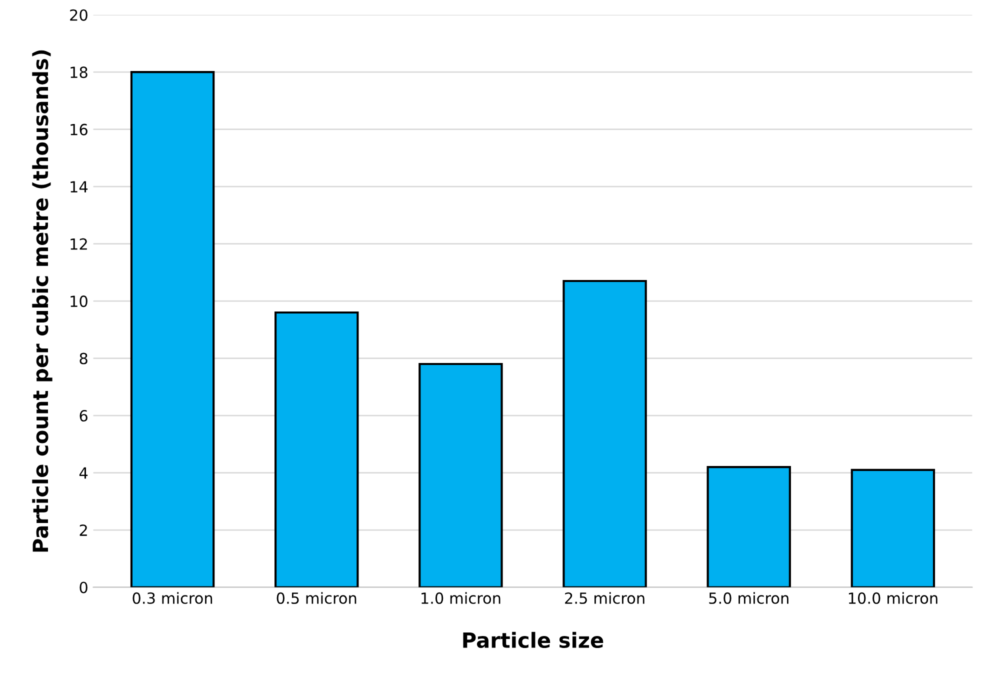  Describe the element at coordinates (84, 358) in the screenshot. I see `y-tick-label: 8` at that location.